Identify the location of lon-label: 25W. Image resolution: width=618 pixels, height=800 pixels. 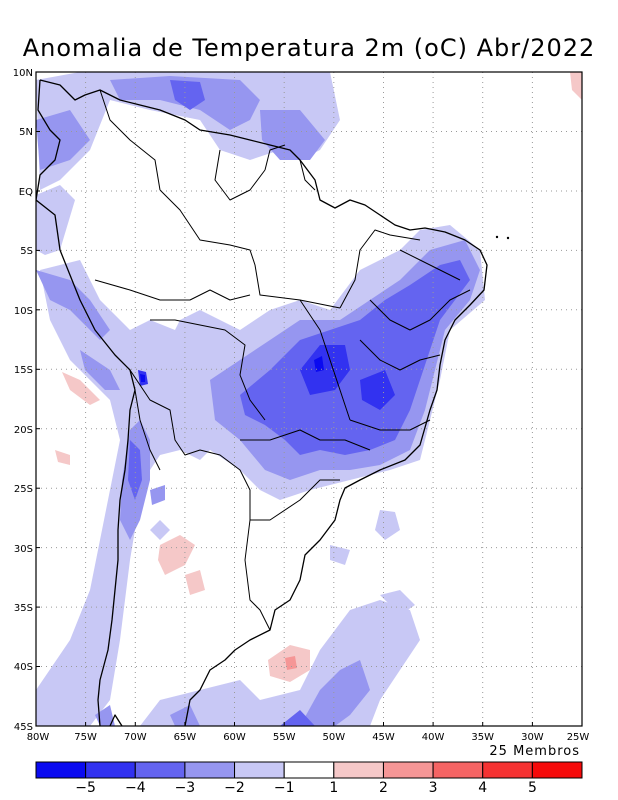
(578, 737).